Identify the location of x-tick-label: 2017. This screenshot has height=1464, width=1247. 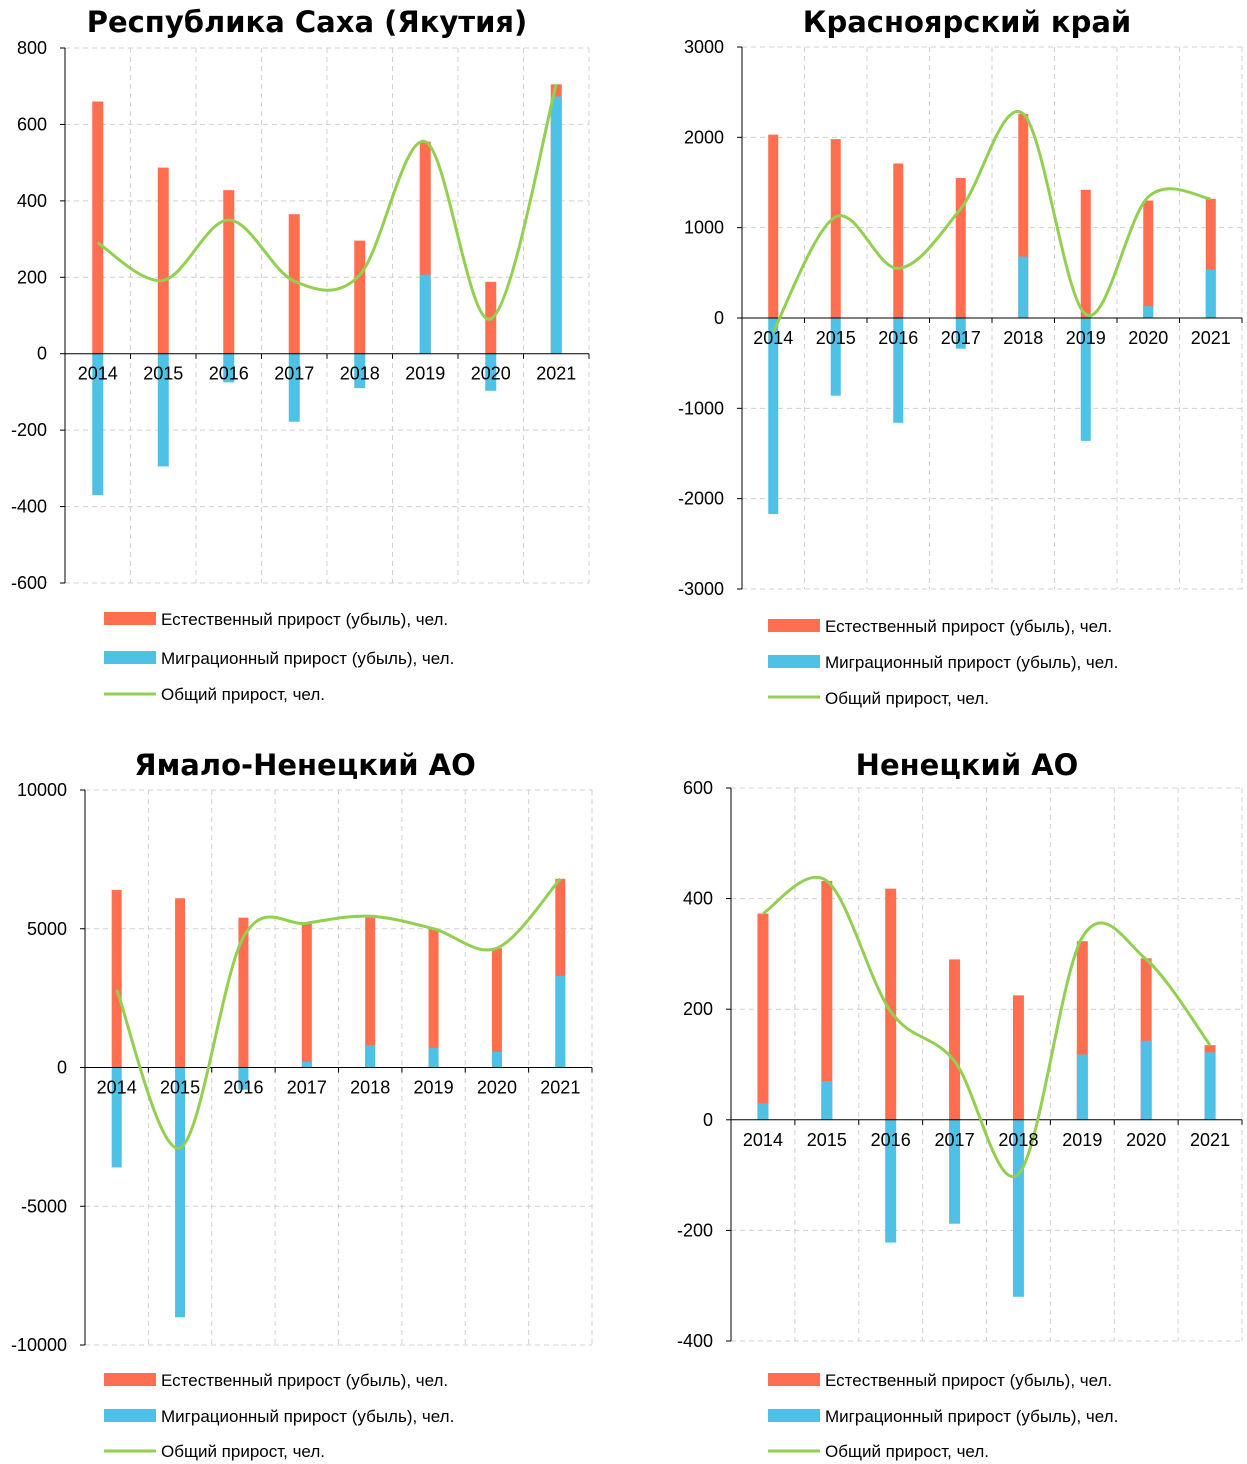
(294, 374).